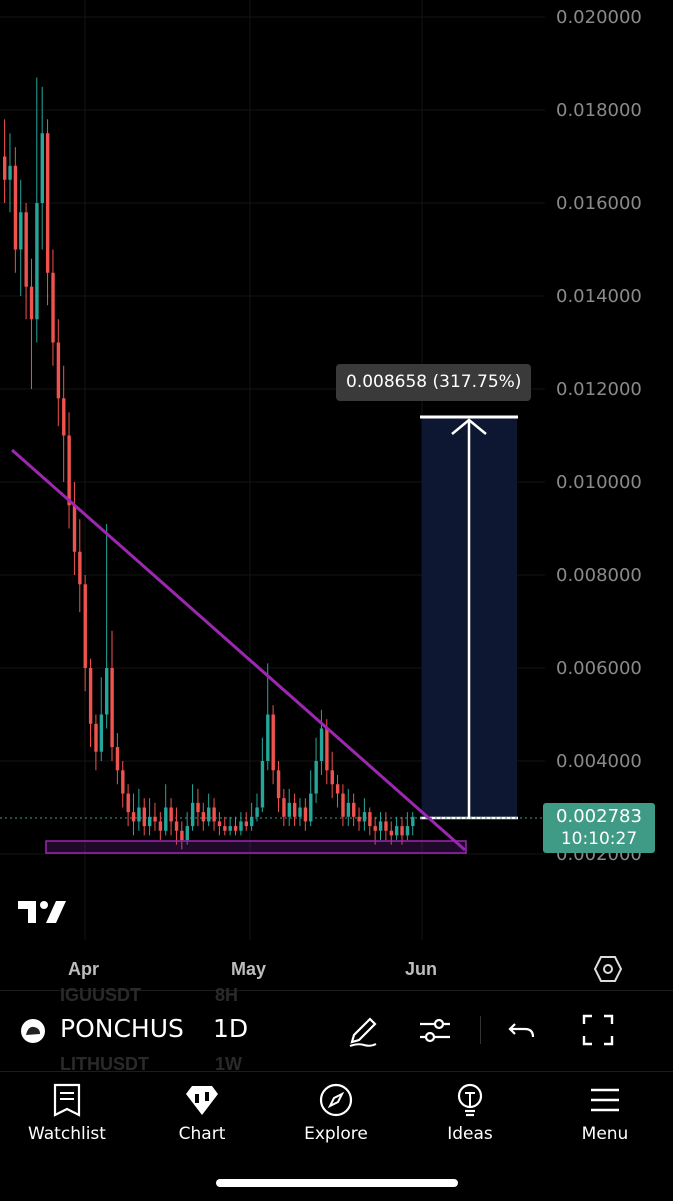  Describe the element at coordinates (202, 1134) in the screenshot. I see `nav-chart-label: Chart` at that location.